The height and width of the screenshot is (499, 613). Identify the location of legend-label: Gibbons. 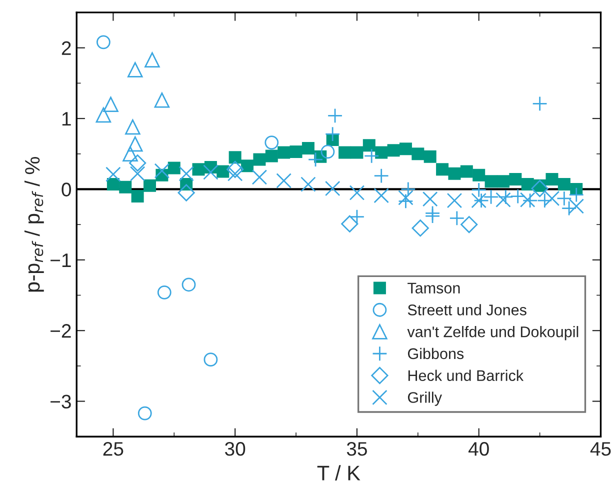
(436, 354).